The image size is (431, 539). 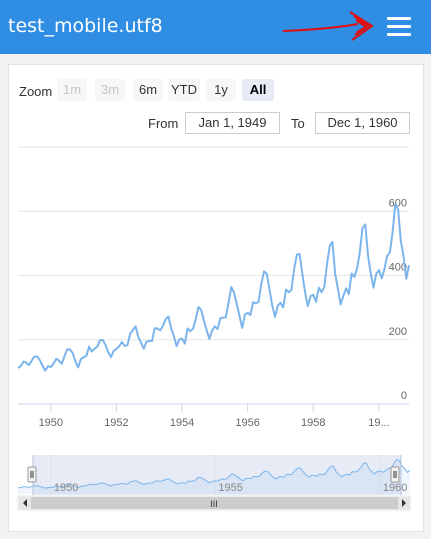 What do you see at coordinates (404, 396) in the screenshot?
I see `y-tick-label: 0` at bounding box center [404, 396].